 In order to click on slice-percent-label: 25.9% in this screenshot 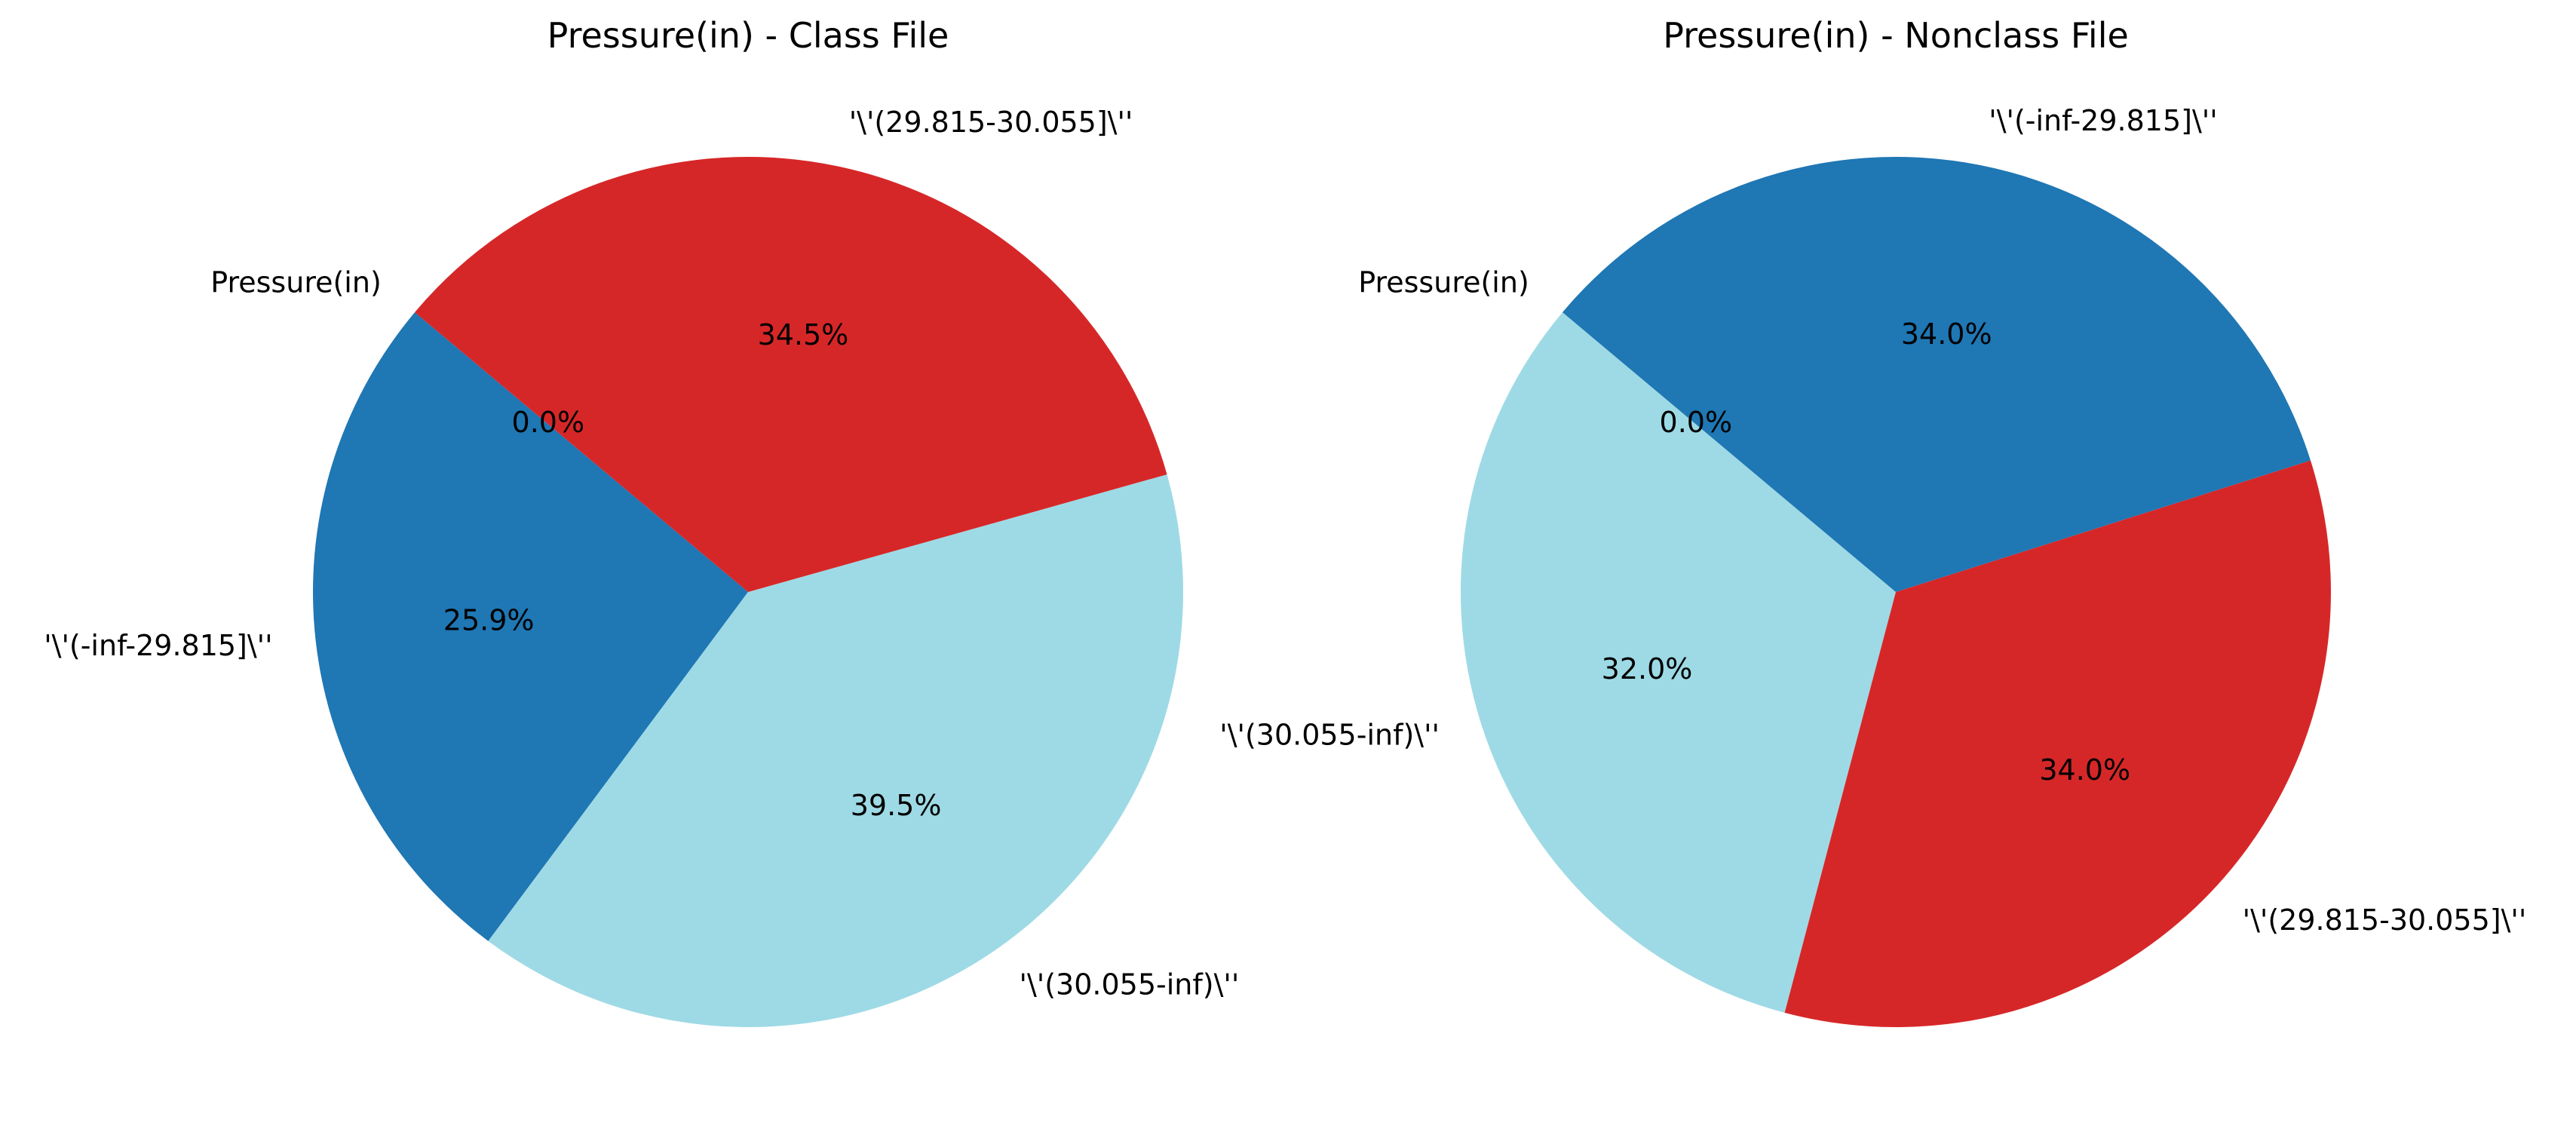, I will do `click(489, 620)`.